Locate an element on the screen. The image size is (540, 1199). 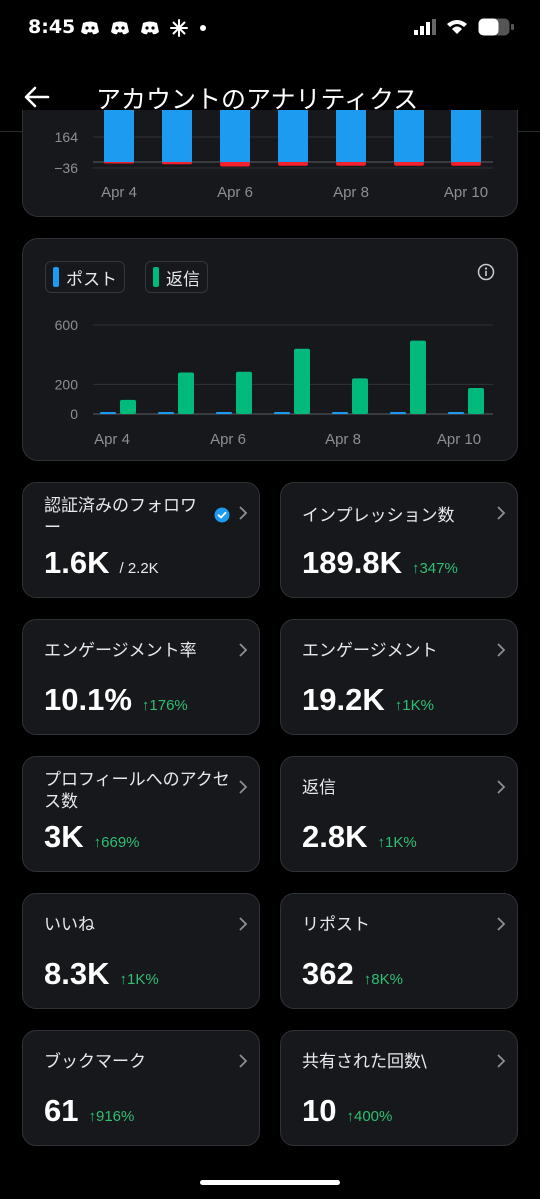
stat-label: いいね is located at coordinates (69, 925).